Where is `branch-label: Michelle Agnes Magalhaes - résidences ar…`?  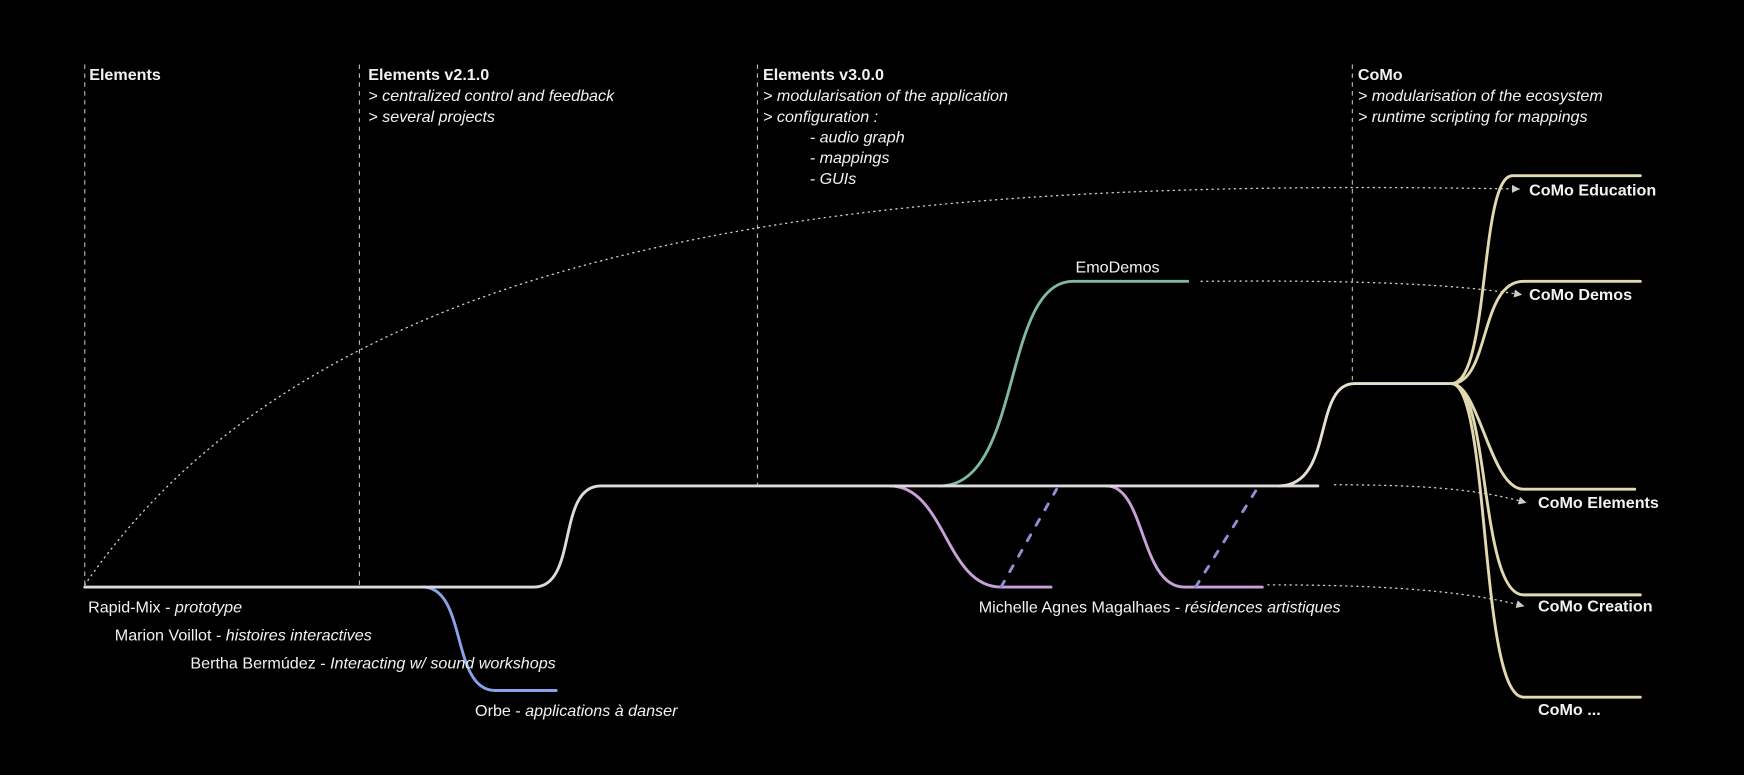
branch-label: Michelle Agnes Magalhaes - résidences ar… is located at coordinates (1160, 608).